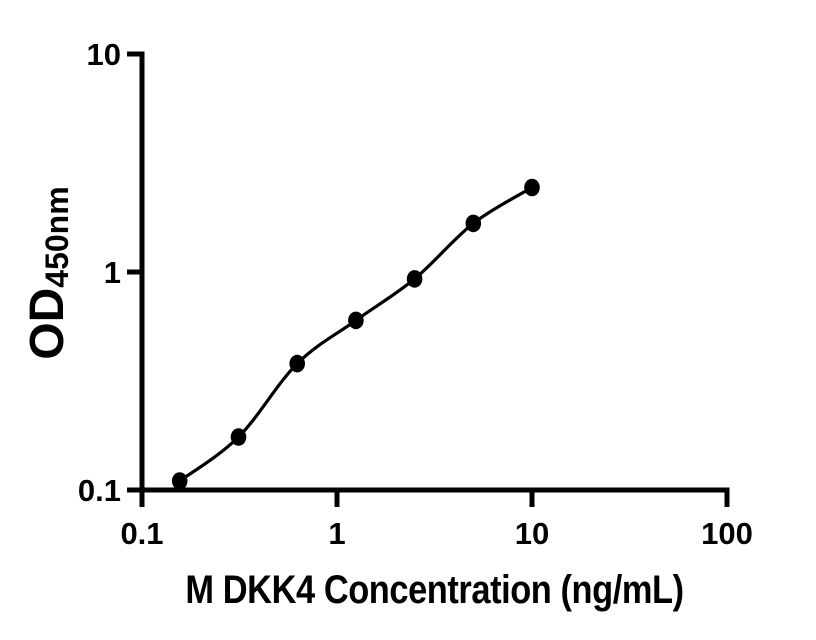 Image resolution: width=816 pixels, height=640 pixels. I want to click on x-tick-label: 1, so click(336, 533).